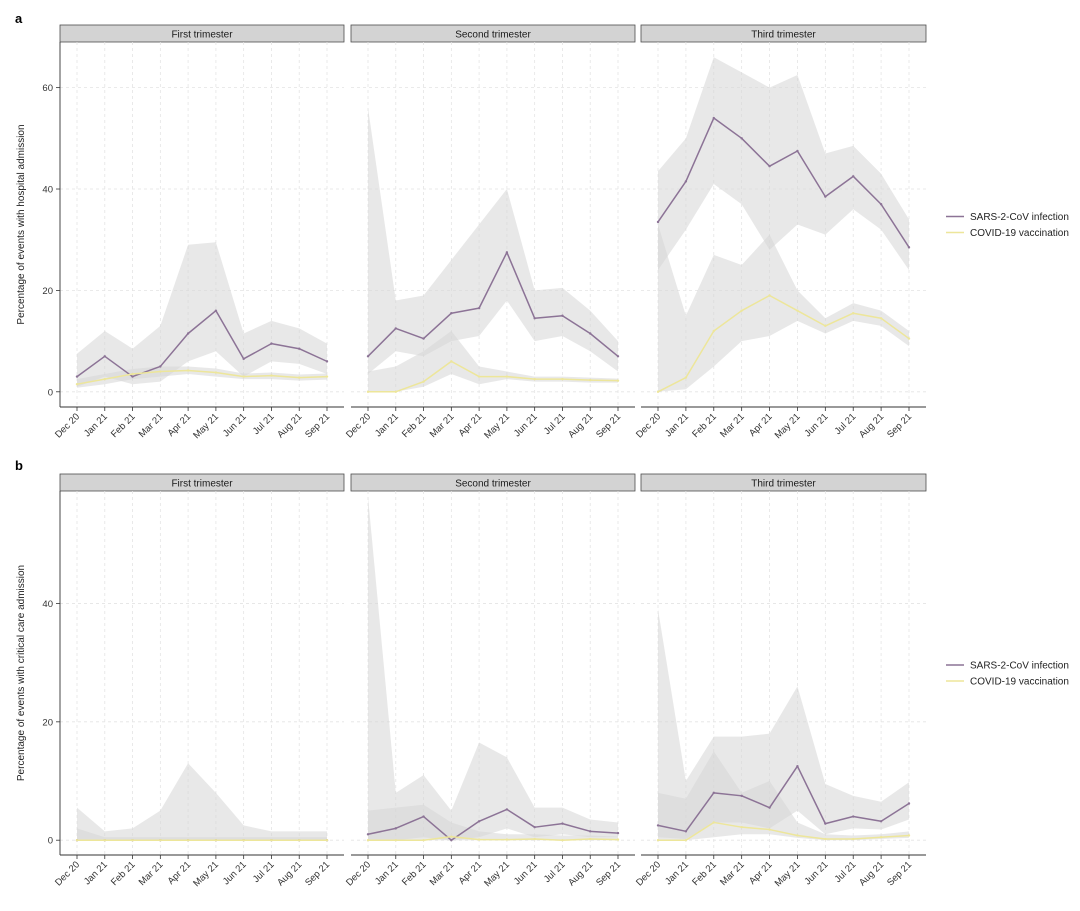 Image resolution: width=1080 pixels, height=911 pixels. Describe the element at coordinates (47, 88) in the screenshot. I see `y-tick-label: 60` at that location.